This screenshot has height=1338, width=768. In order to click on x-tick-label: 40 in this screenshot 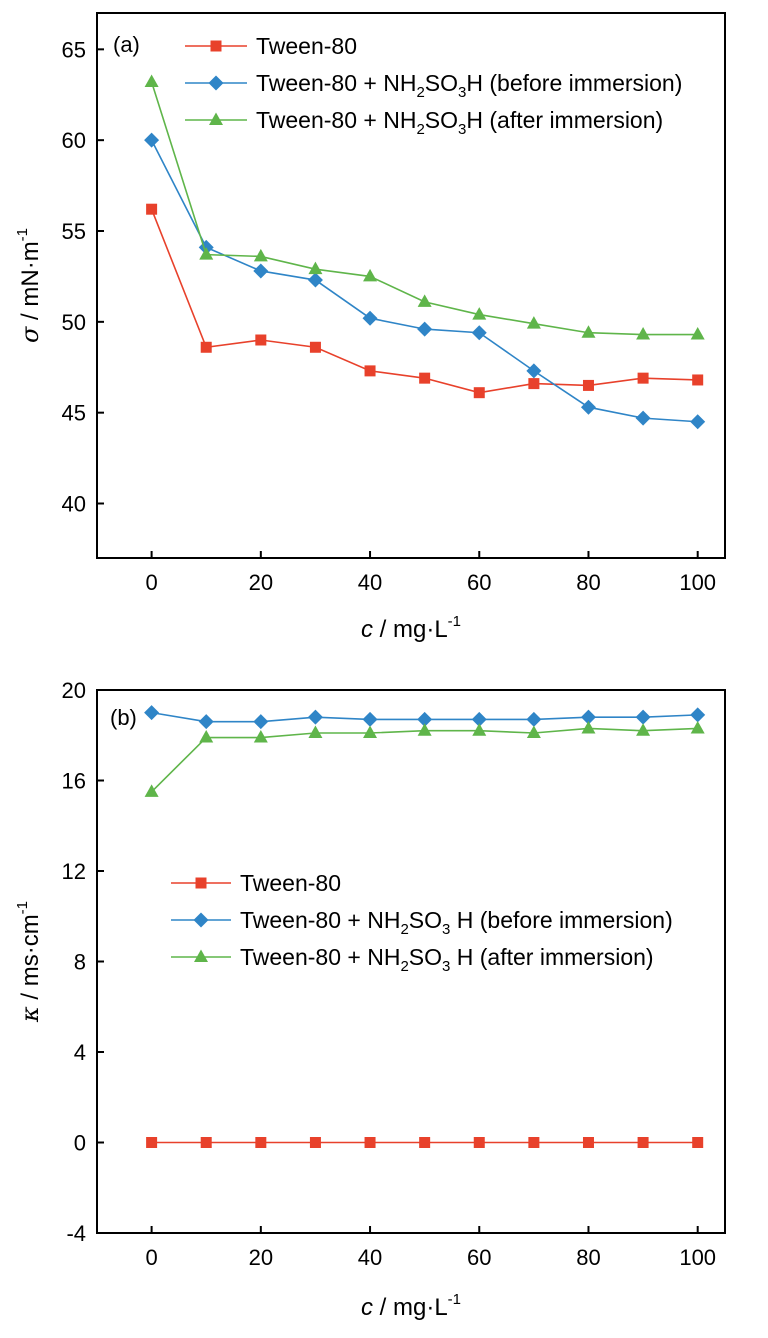, I will do `click(370, 582)`.